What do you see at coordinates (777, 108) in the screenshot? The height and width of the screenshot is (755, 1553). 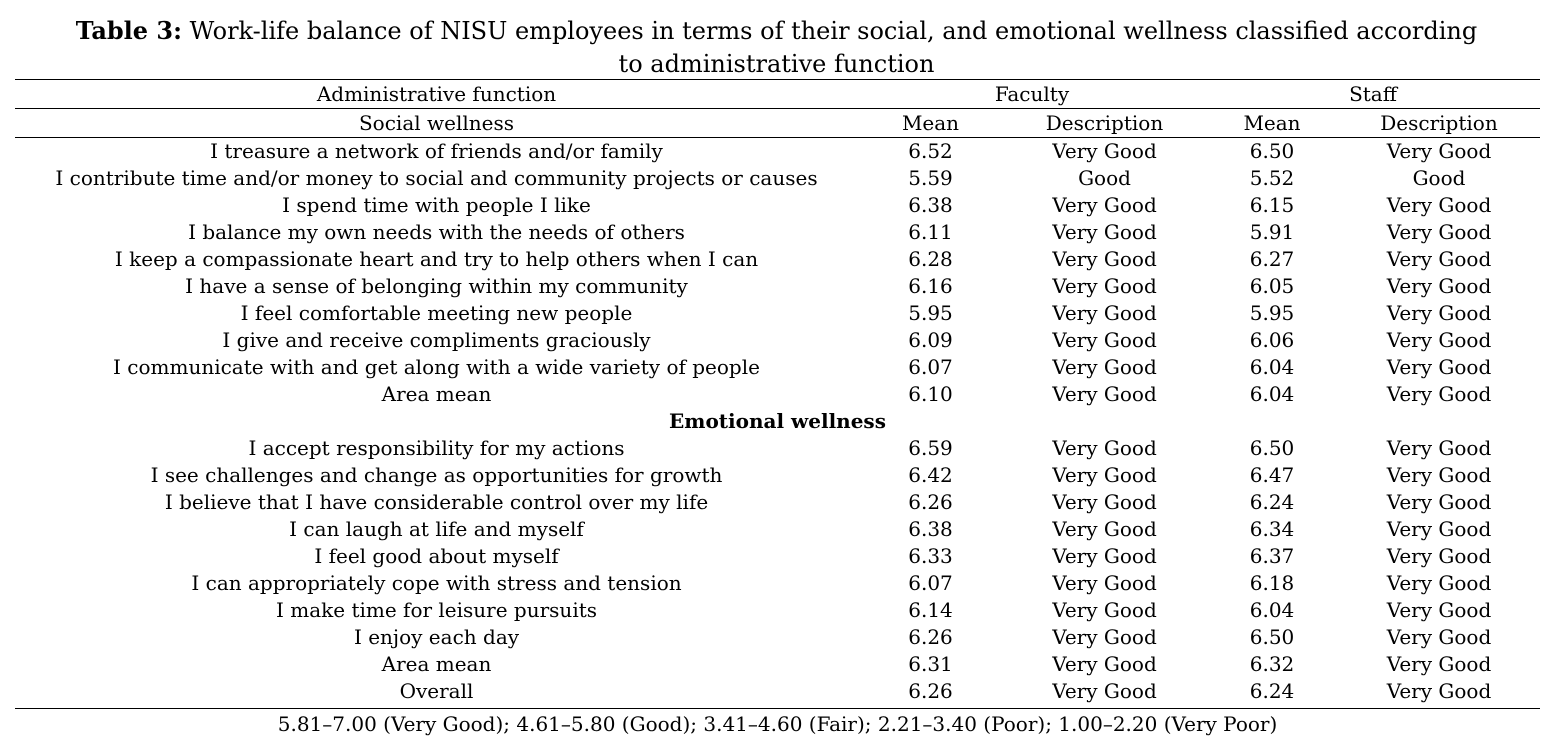 I see `header-mid-rule` at bounding box center [777, 108].